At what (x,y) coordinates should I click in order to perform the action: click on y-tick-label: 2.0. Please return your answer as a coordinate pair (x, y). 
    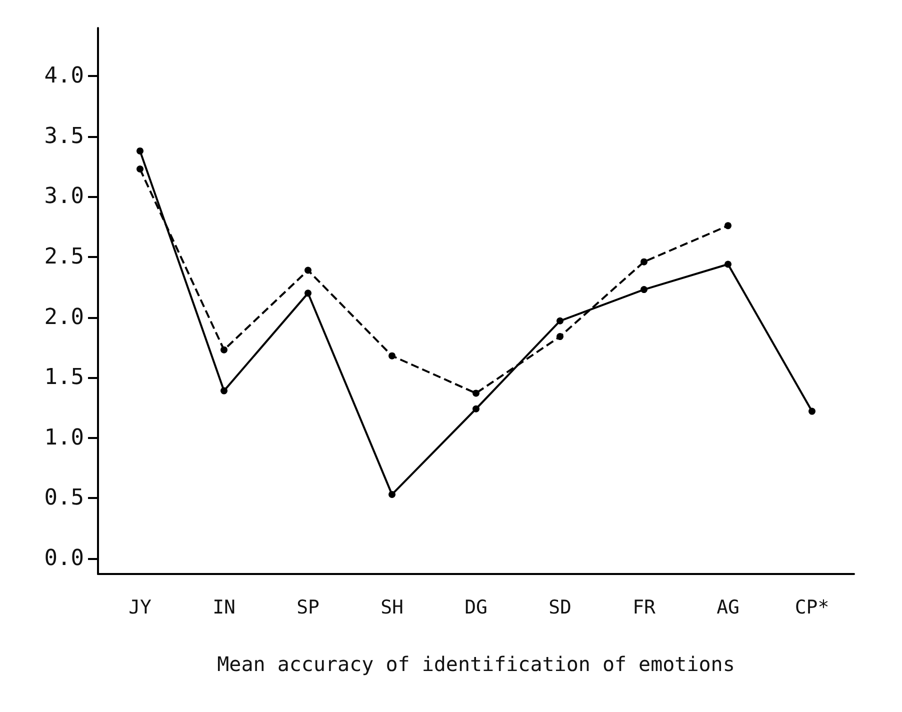
    Looking at the image, I should click on (64, 317).